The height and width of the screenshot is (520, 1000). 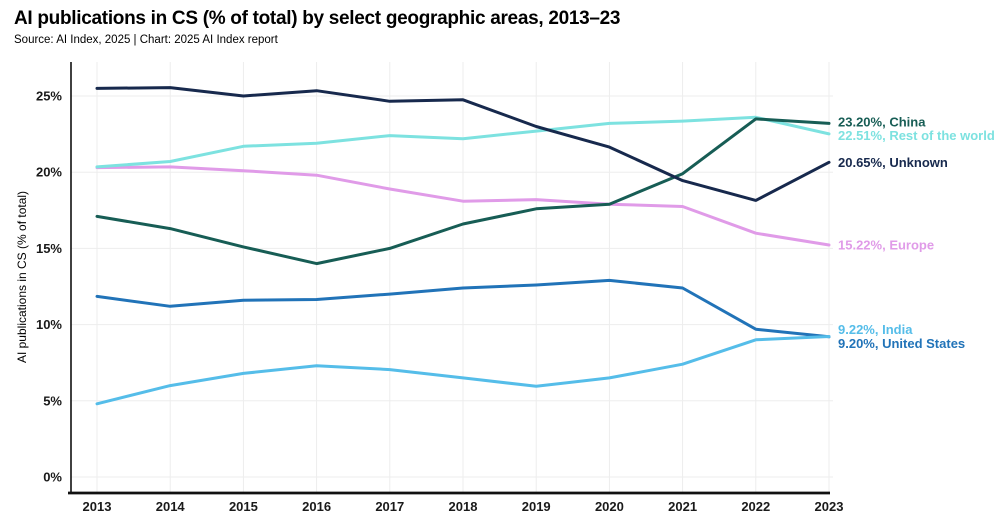 I want to click on x-tick-label: 2017, so click(x=389, y=506).